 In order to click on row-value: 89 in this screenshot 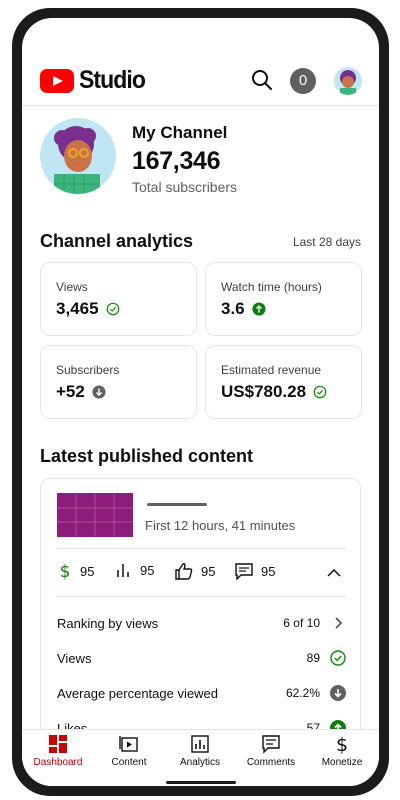, I will do `click(313, 658)`.